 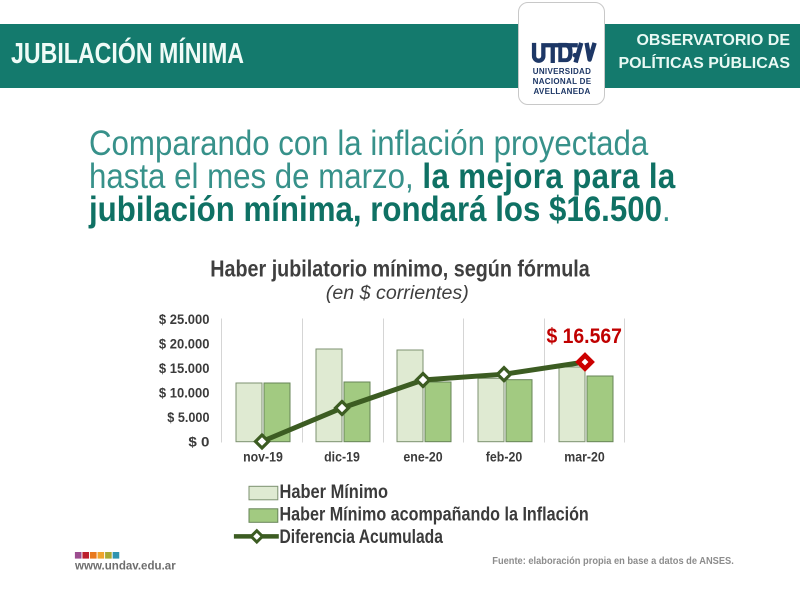 I want to click on svg-text:Haber jubilatorio mínimo, segú: Haber jubilatorio mínimo, según fórmula, so click(x=400, y=268).